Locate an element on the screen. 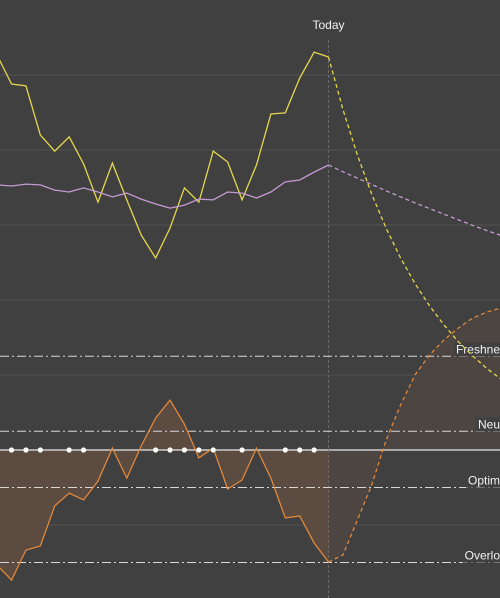  annotation: Today is located at coordinates (329, 25).